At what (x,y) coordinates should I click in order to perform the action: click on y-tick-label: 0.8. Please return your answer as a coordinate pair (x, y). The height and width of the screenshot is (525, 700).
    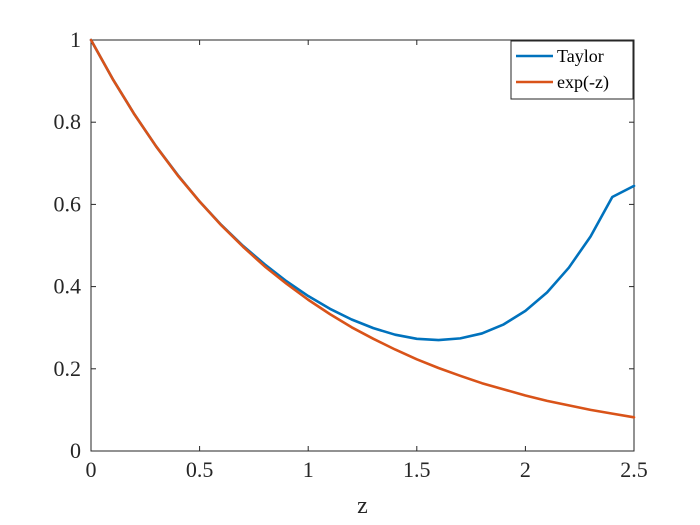
    Looking at the image, I should click on (68, 121).